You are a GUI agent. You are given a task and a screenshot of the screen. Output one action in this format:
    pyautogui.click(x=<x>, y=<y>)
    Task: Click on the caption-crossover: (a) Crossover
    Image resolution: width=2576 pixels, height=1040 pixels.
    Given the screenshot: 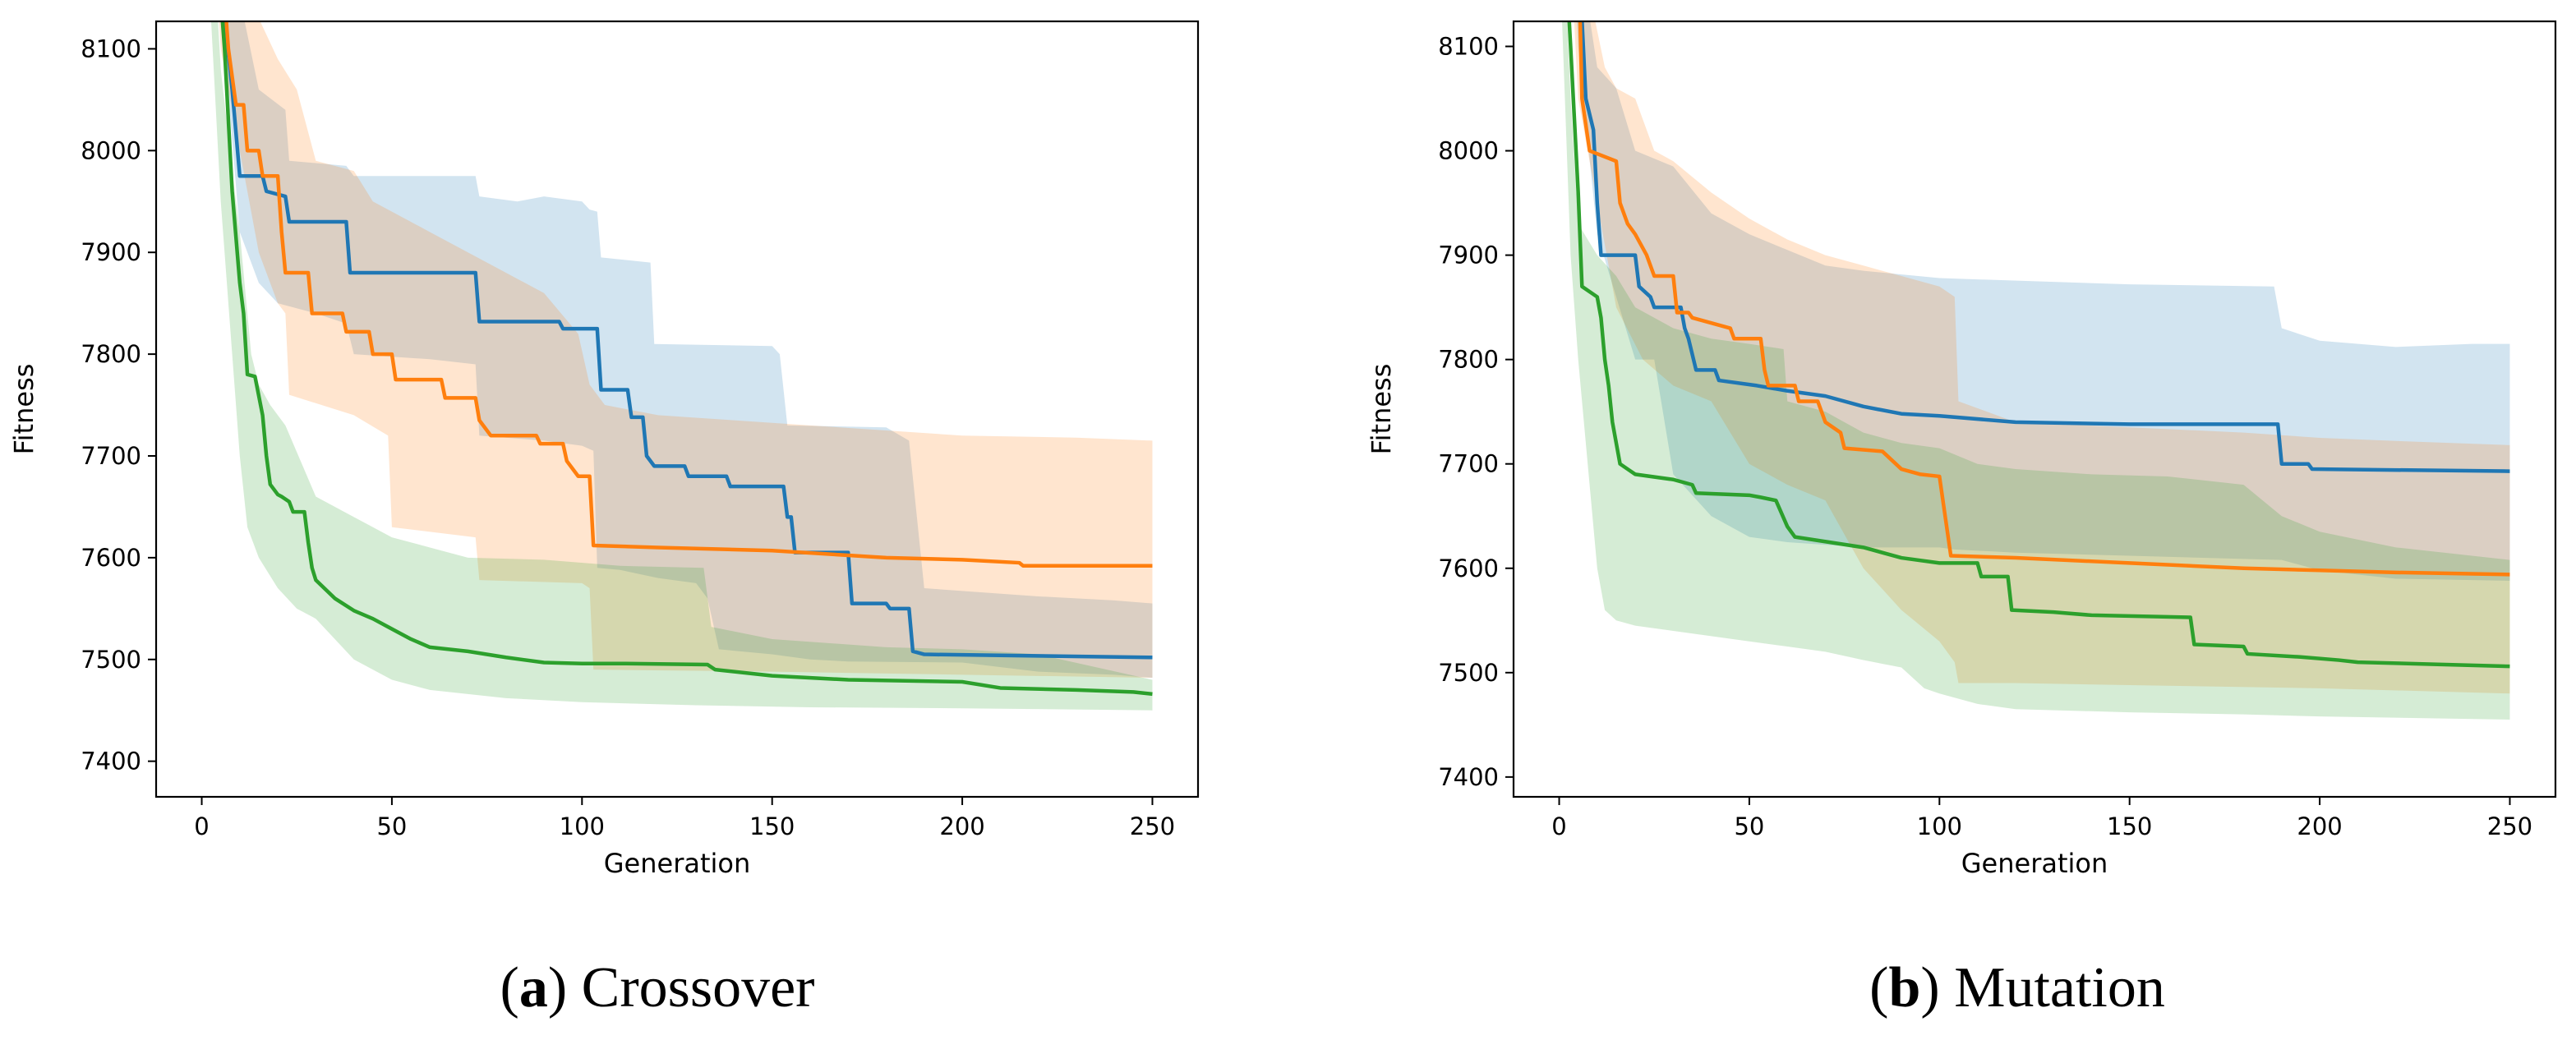 What is the action you would take?
    pyautogui.click(x=657, y=987)
    